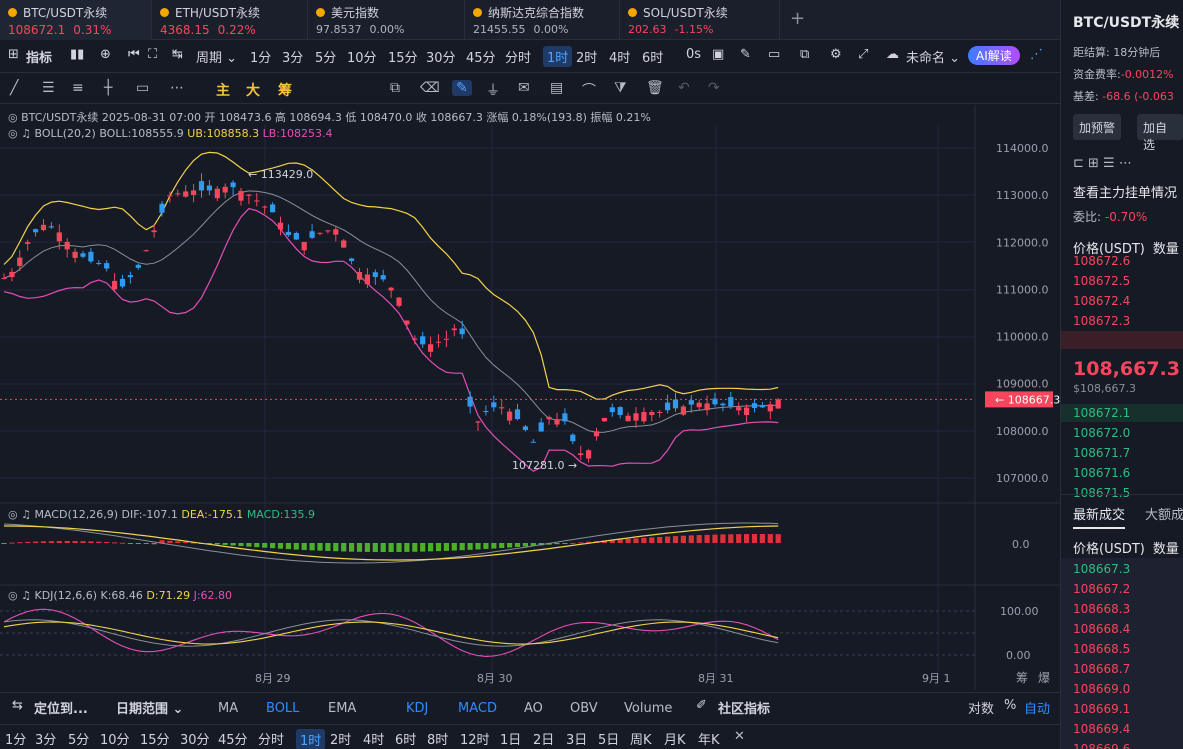 The width and height of the screenshot is (1183, 749). Describe the element at coordinates (150, 709) in the screenshot. I see `date-range-button: 日期范围 ⌄` at that location.